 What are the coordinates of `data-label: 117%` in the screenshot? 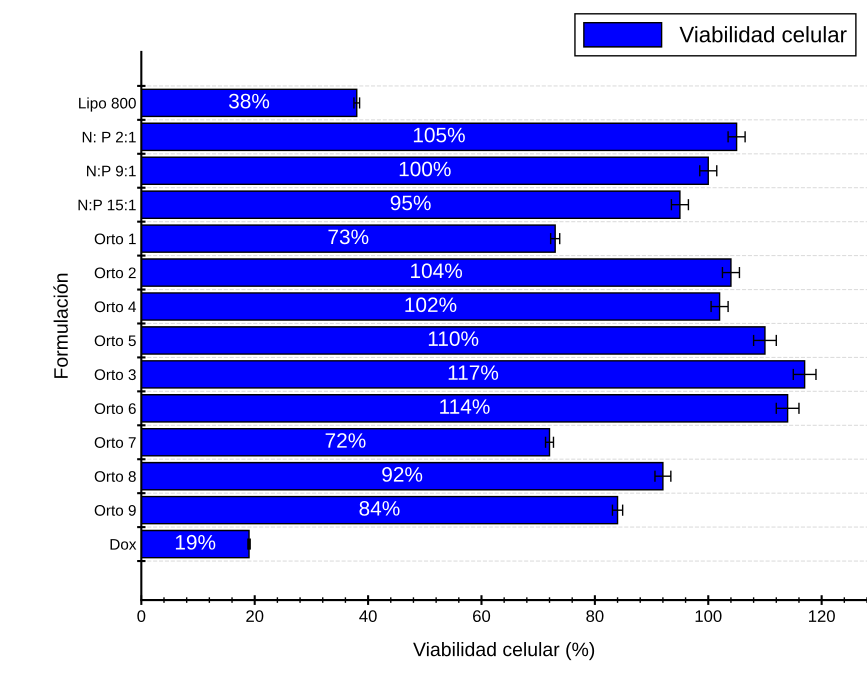 It's located at (473, 372).